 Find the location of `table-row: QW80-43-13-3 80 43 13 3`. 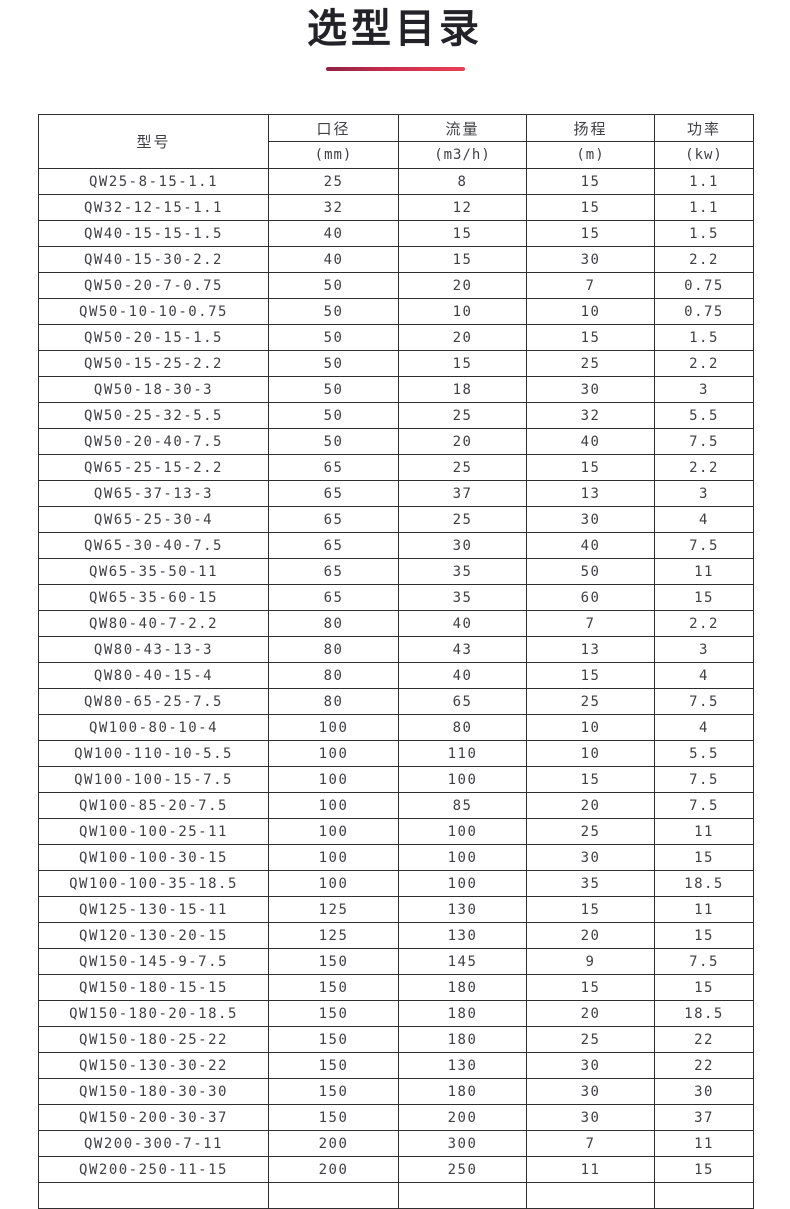

table-row: QW80-43-13-3 80 43 13 3 is located at coordinates (396, 649).